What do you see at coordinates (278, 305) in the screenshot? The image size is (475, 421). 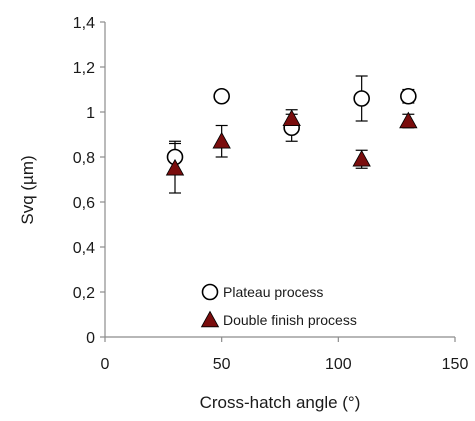 I see `legend: Plateau process Double finish process` at bounding box center [278, 305].